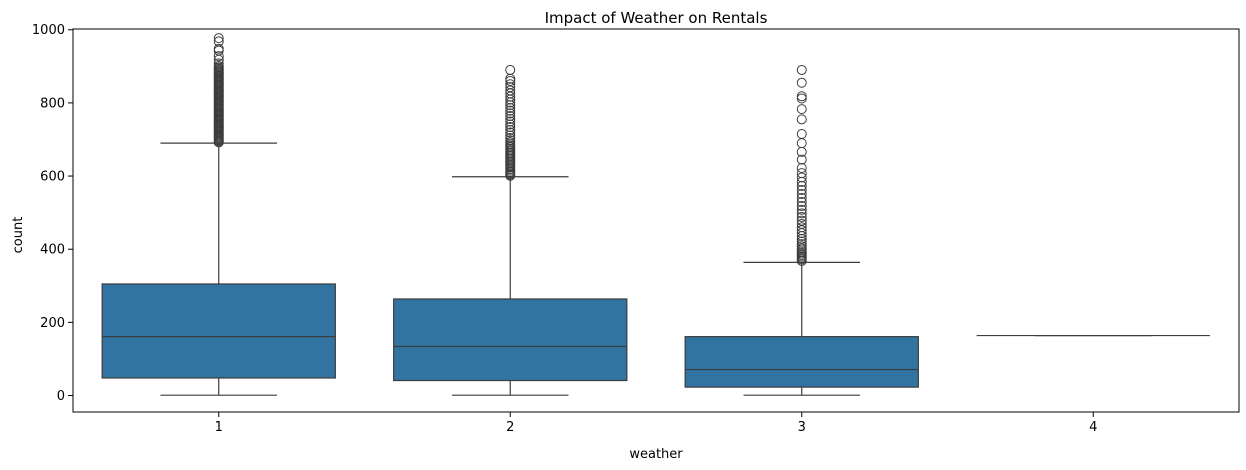 This screenshot has height=470, width=1246. I want to click on x-tick-label: 1, so click(219, 427).